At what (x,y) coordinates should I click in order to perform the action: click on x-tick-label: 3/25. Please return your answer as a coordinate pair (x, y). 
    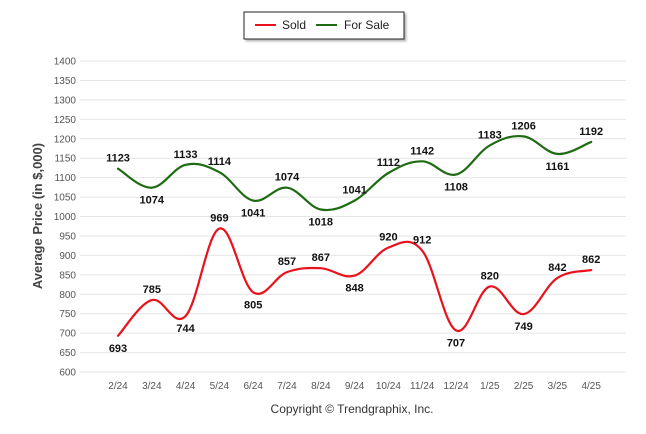
    Looking at the image, I should click on (558, 386).